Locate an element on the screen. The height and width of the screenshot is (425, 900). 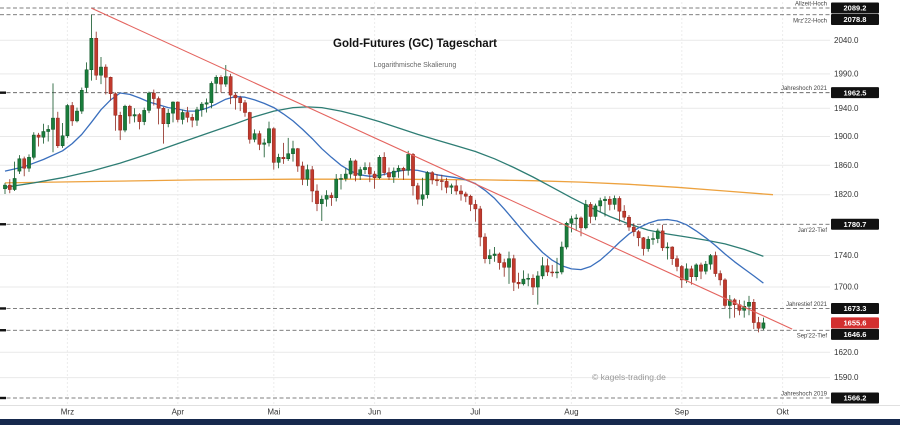
level-caption: Jahreshoch 2021 is located at coordinates (804, 89).